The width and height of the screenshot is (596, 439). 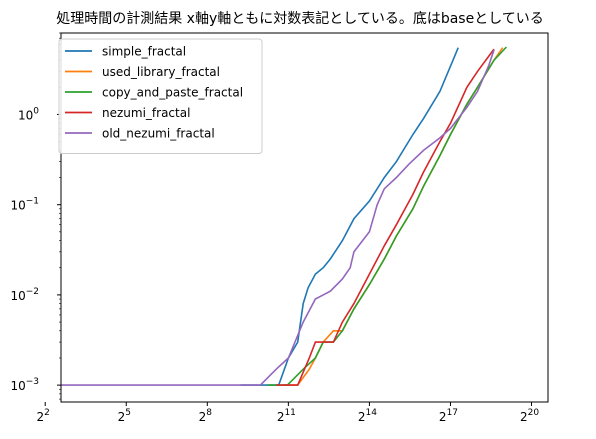 I want to click on x-axis-ticks: 22 25 28 211 214 217 220, so click(x=288, y=413).